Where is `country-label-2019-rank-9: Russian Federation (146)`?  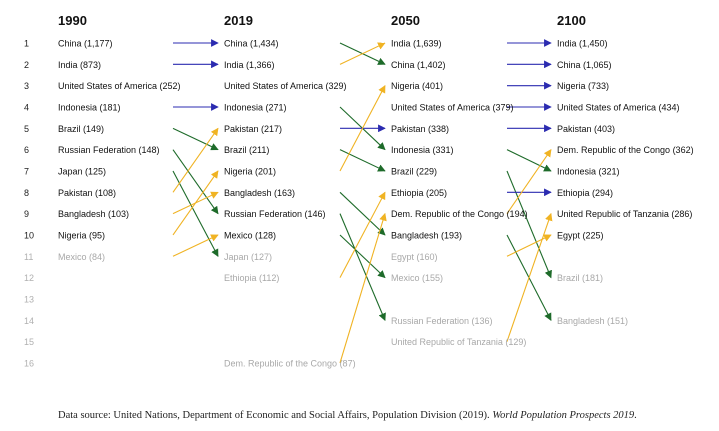
country-label-2019-rank-9: Russian Federation (146) is located at coordinates (275, 214).